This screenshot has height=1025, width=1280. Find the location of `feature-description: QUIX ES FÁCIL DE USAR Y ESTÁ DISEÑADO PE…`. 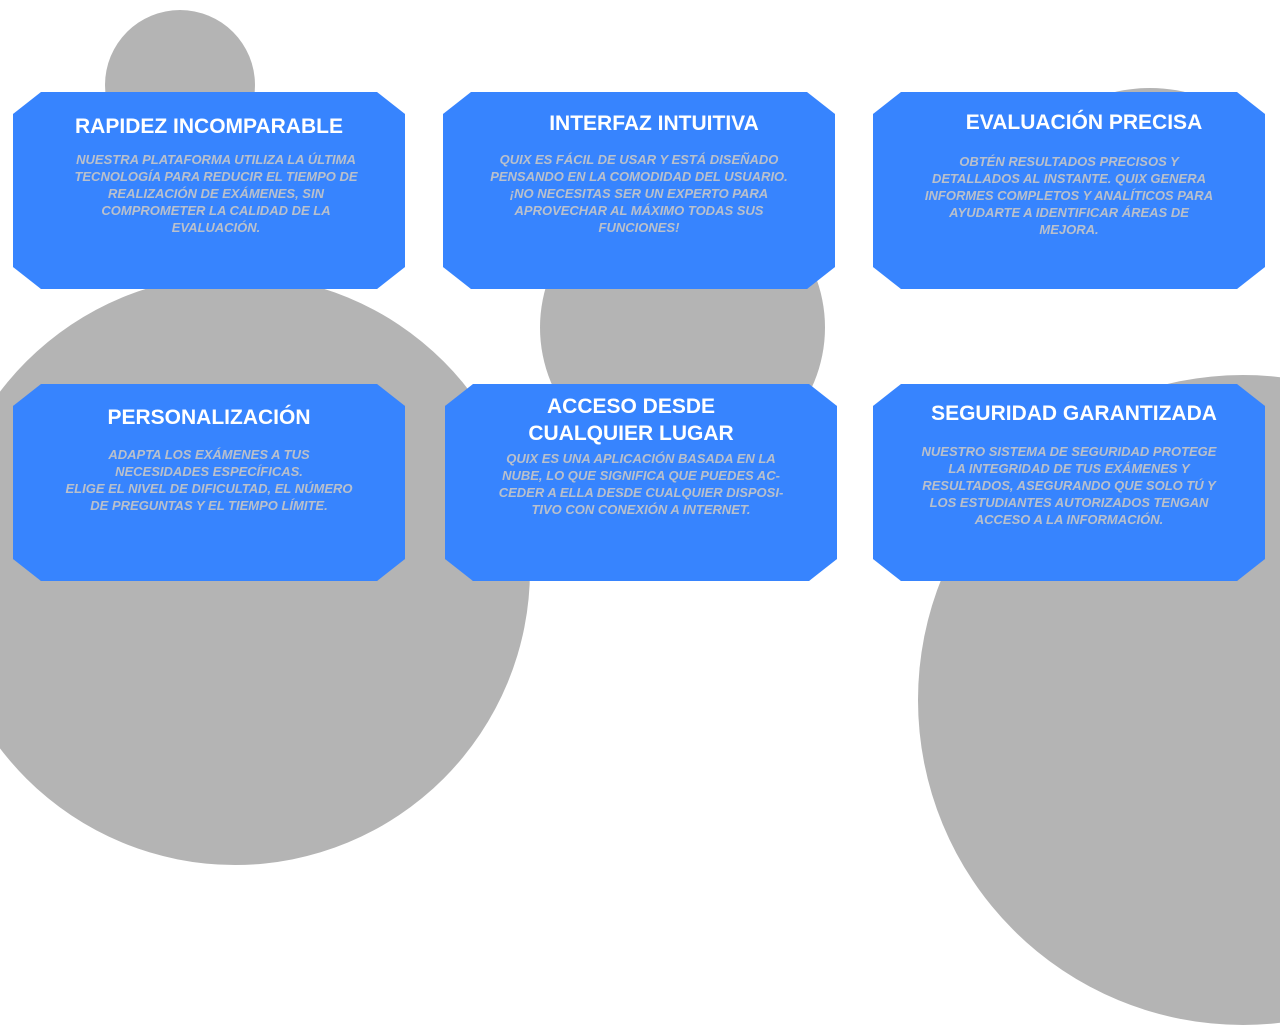

feature-description: QUIX ES FÁCIL DE USAR Y ESTÁ DISEÑADO PE… is located at coordinates (639, 193).